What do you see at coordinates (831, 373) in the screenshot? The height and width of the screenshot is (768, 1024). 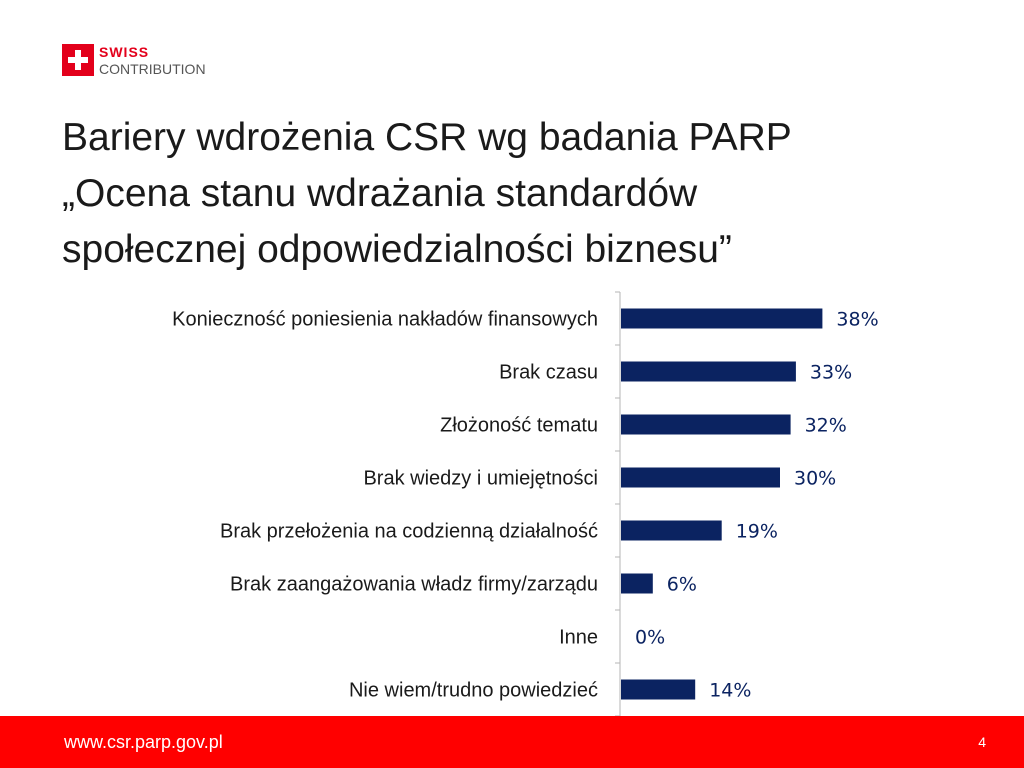 I see `value-label: 33%` at bounding box center [831, 373].